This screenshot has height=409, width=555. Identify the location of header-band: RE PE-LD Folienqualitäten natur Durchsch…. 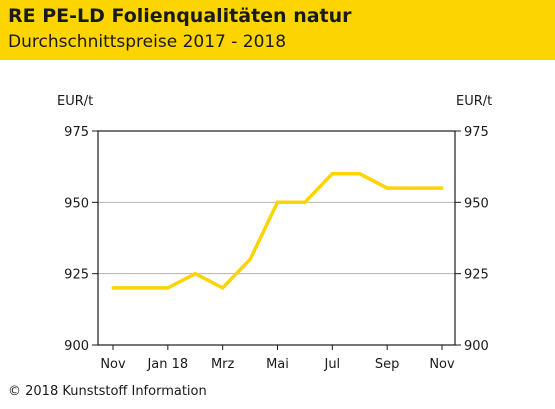
(277, 30).